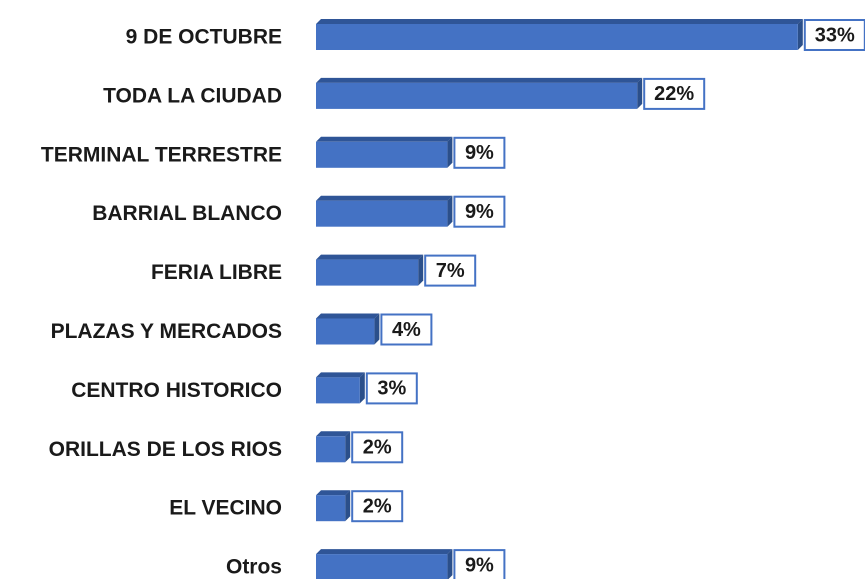 Image resolution: width=865 pixels, height=579 pixels. I want to click on data-label: 4%, so click(406, 330).